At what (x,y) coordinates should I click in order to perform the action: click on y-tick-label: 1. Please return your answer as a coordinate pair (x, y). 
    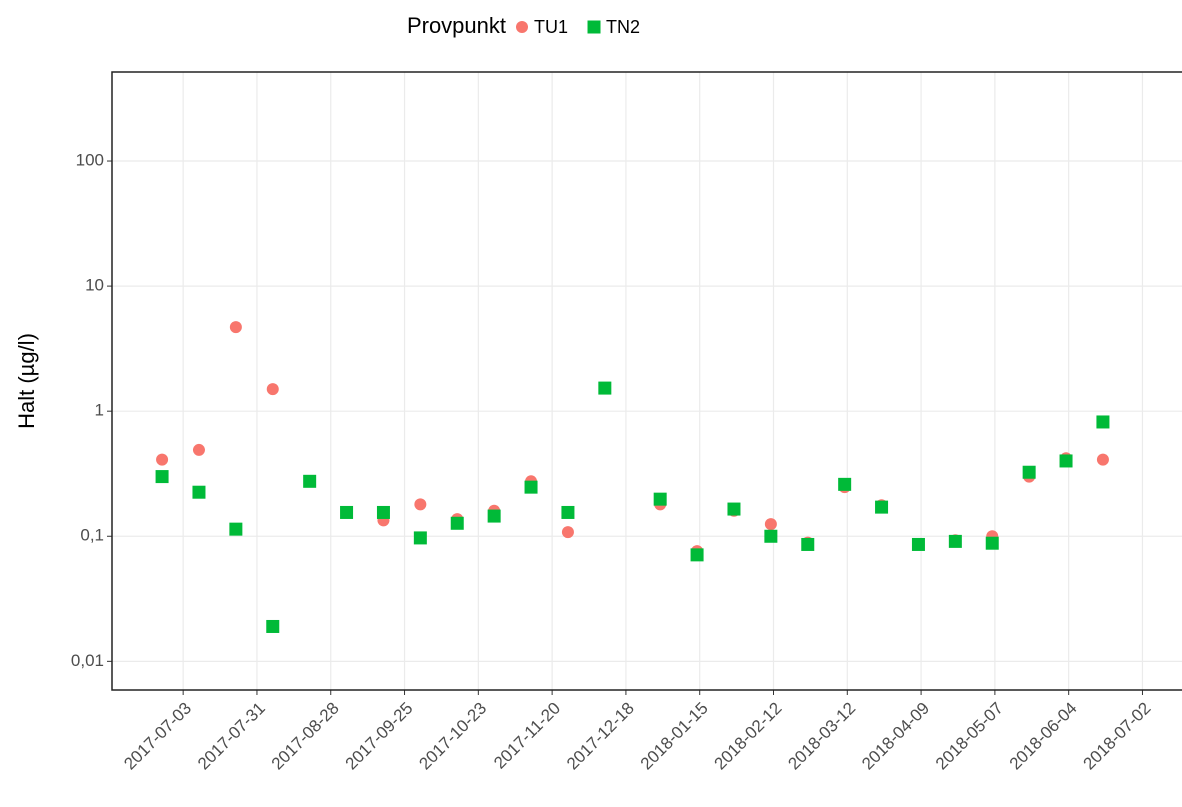
    Looking at the image, I should click on (99, 410).